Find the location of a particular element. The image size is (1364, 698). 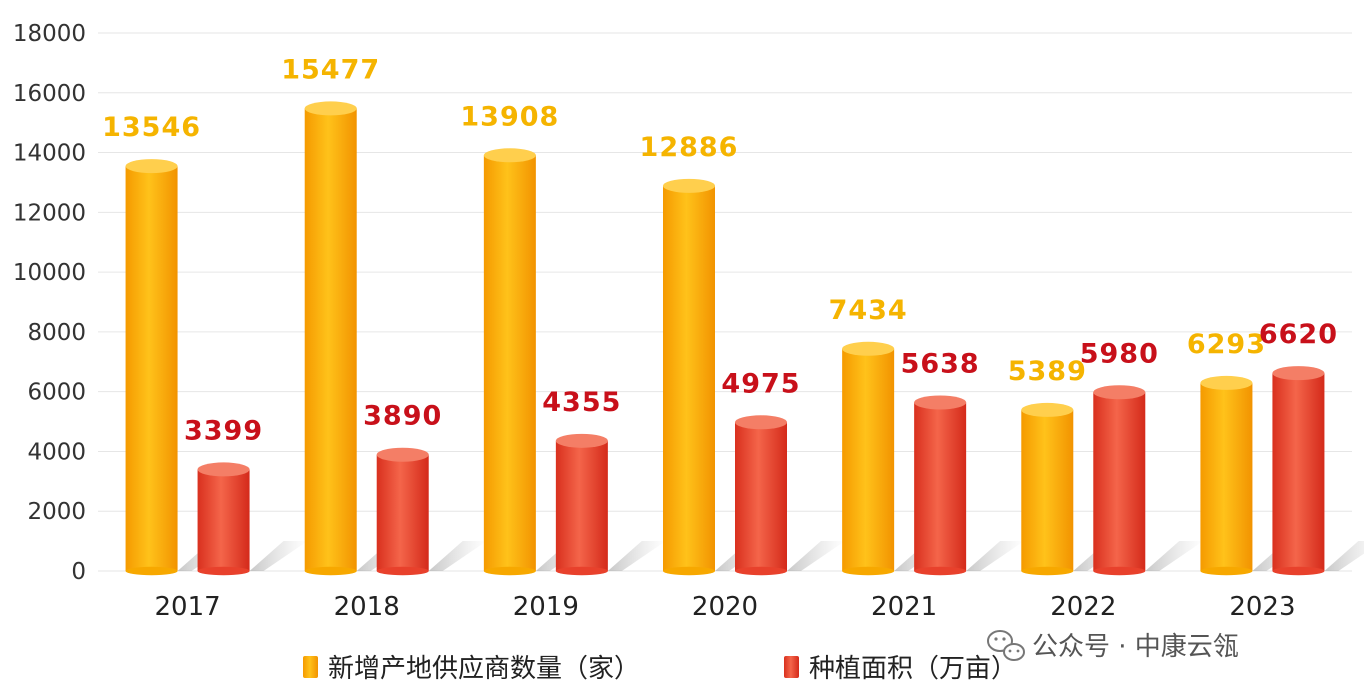

y-tick-label: 0 is located at coordinates (78, 572).